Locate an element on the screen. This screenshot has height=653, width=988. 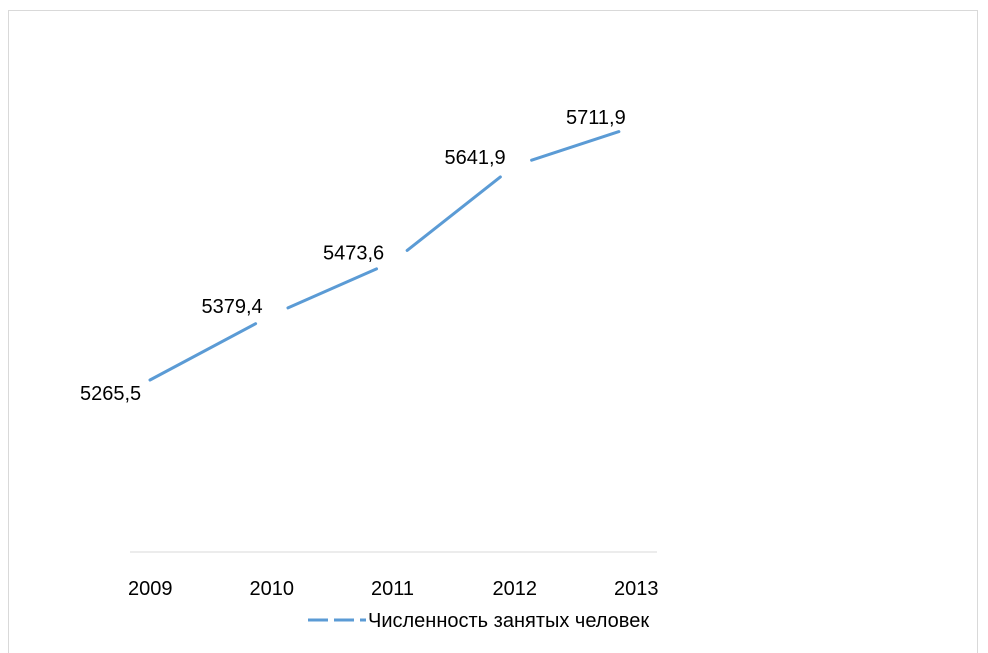
data-label: 5711,9 is located at coordinates (596, 118).